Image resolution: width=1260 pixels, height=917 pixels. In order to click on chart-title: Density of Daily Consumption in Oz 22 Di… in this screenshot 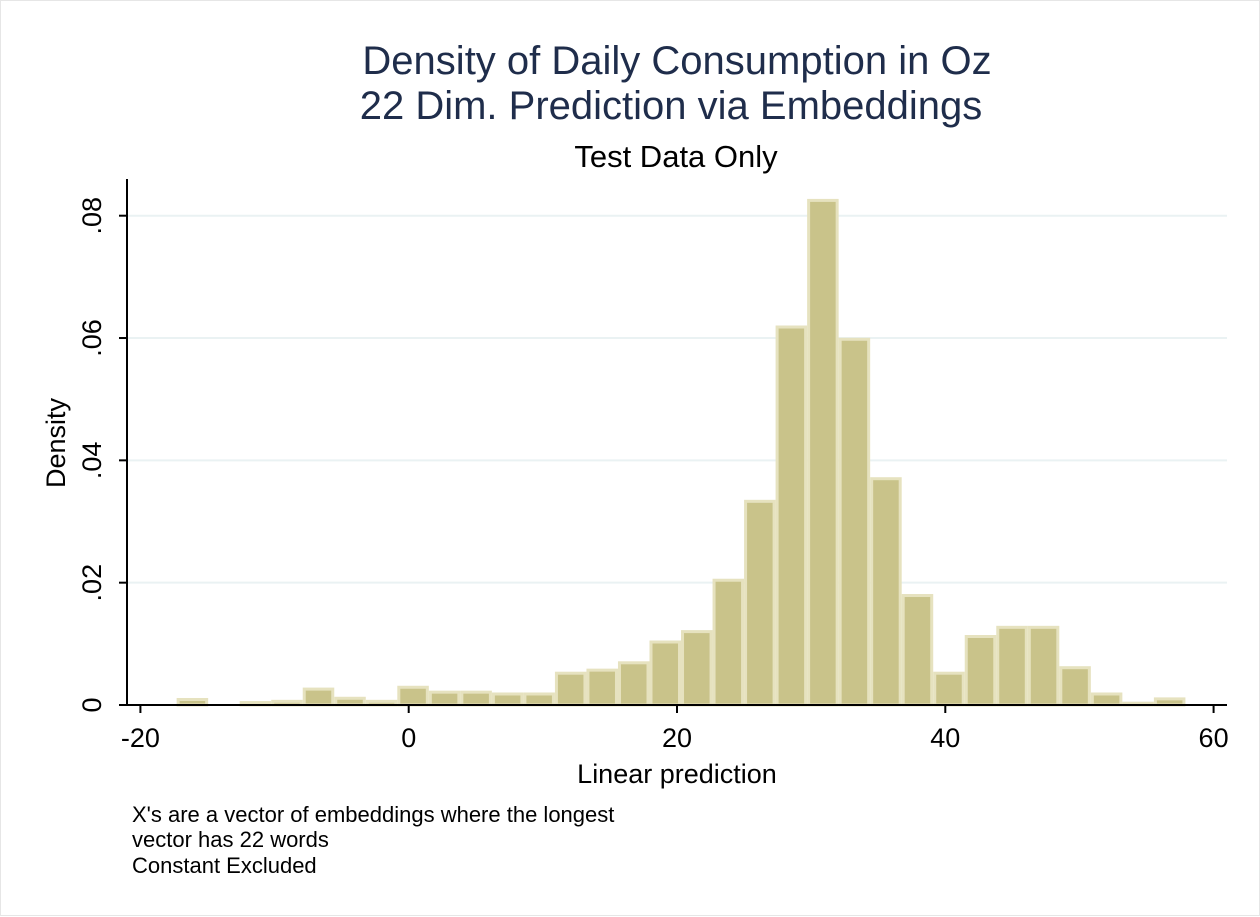, I will do `click(676, 83)`.